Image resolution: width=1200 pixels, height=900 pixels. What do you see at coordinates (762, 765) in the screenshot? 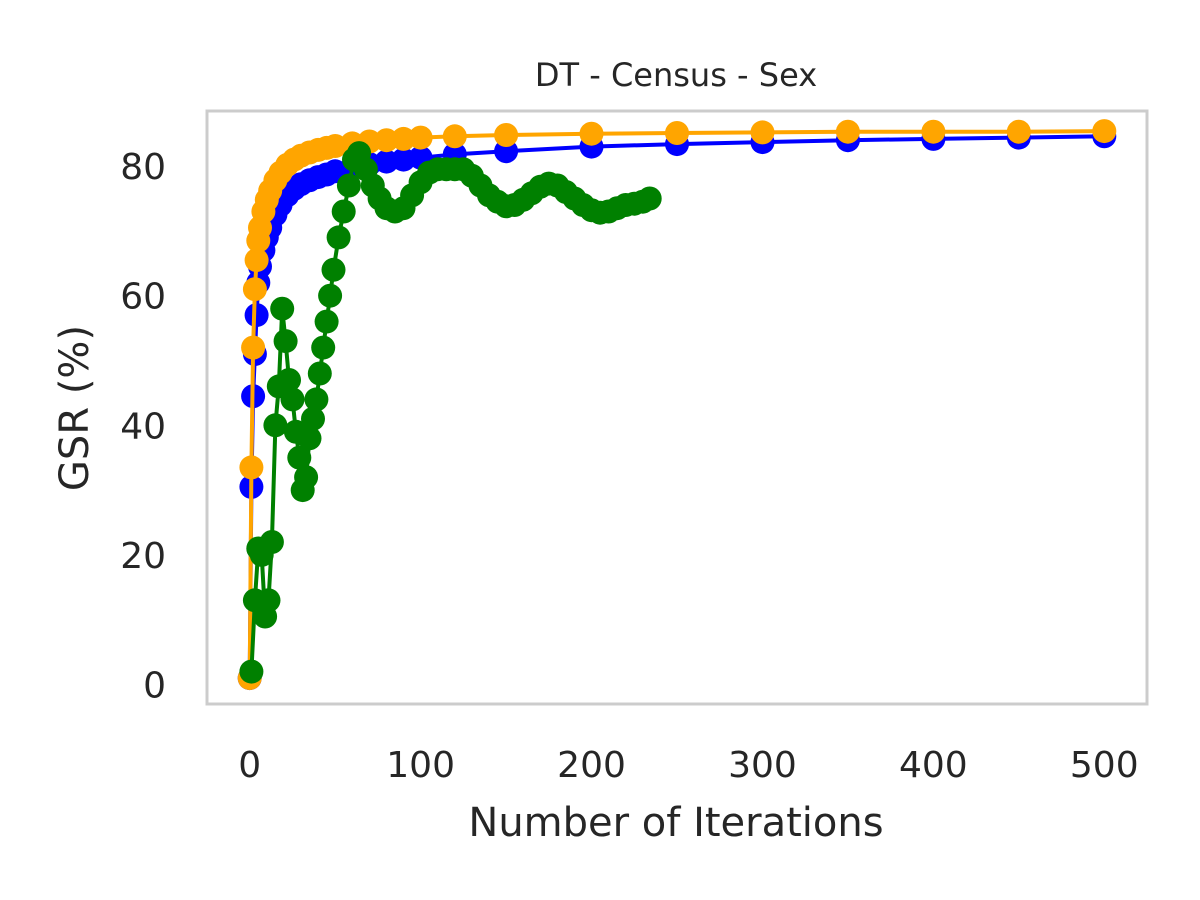
I see `x-tick-label: 300` at bounding box center [762, 765].